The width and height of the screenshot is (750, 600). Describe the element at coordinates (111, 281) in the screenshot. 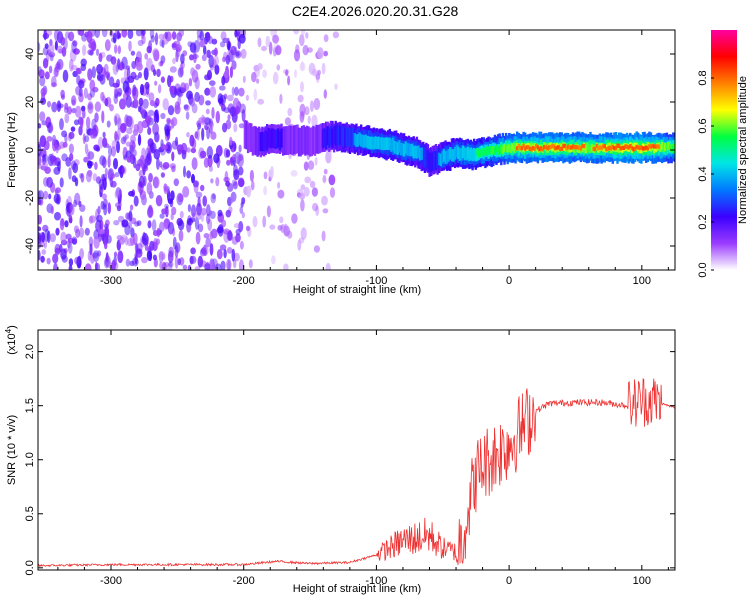

I see `x-tick-label: -300` at that location.